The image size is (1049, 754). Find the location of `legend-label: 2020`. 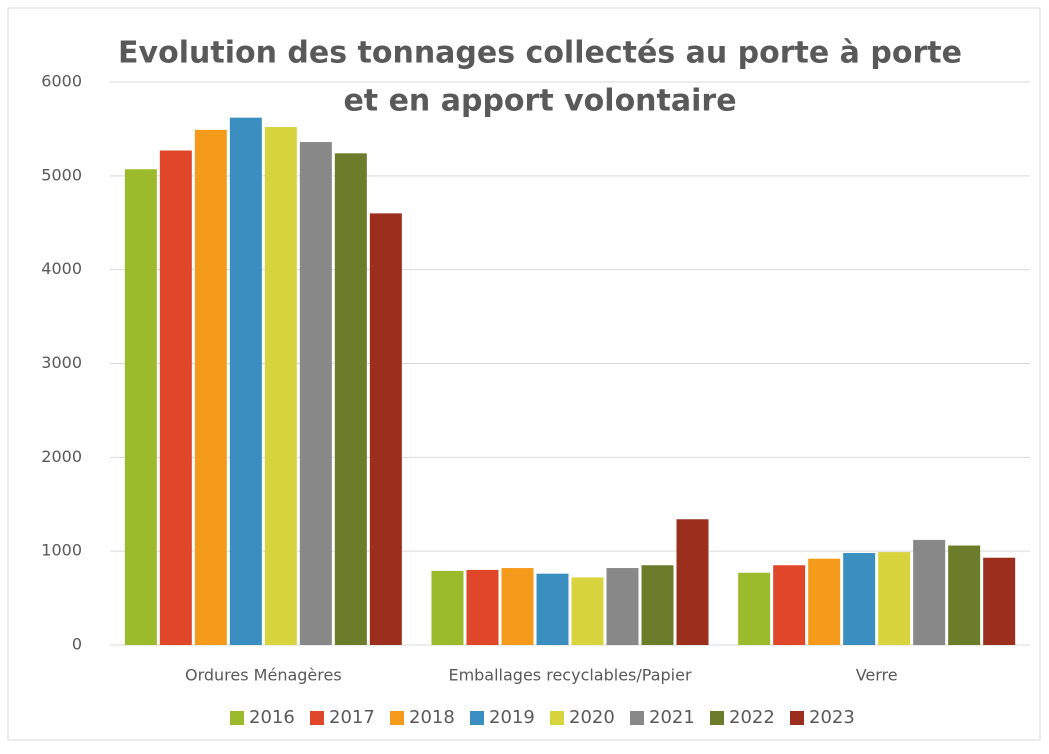

legend-label: 2020 is located at coordinates (592, 717).